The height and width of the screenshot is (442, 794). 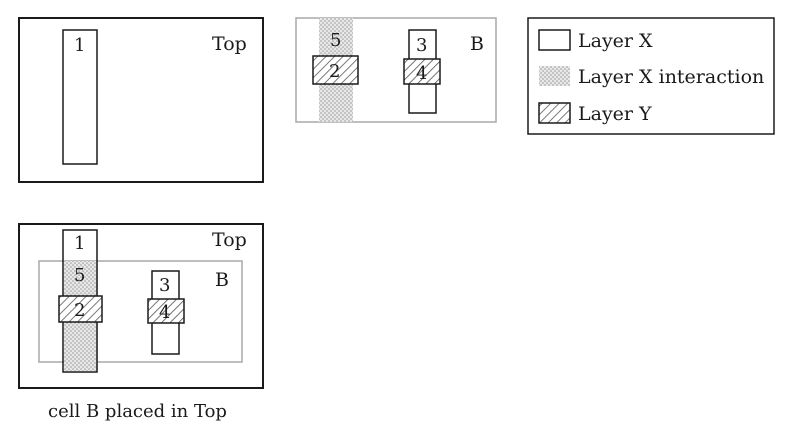 I want to click on shape-4-label: 4, so click(x=421, y=73).